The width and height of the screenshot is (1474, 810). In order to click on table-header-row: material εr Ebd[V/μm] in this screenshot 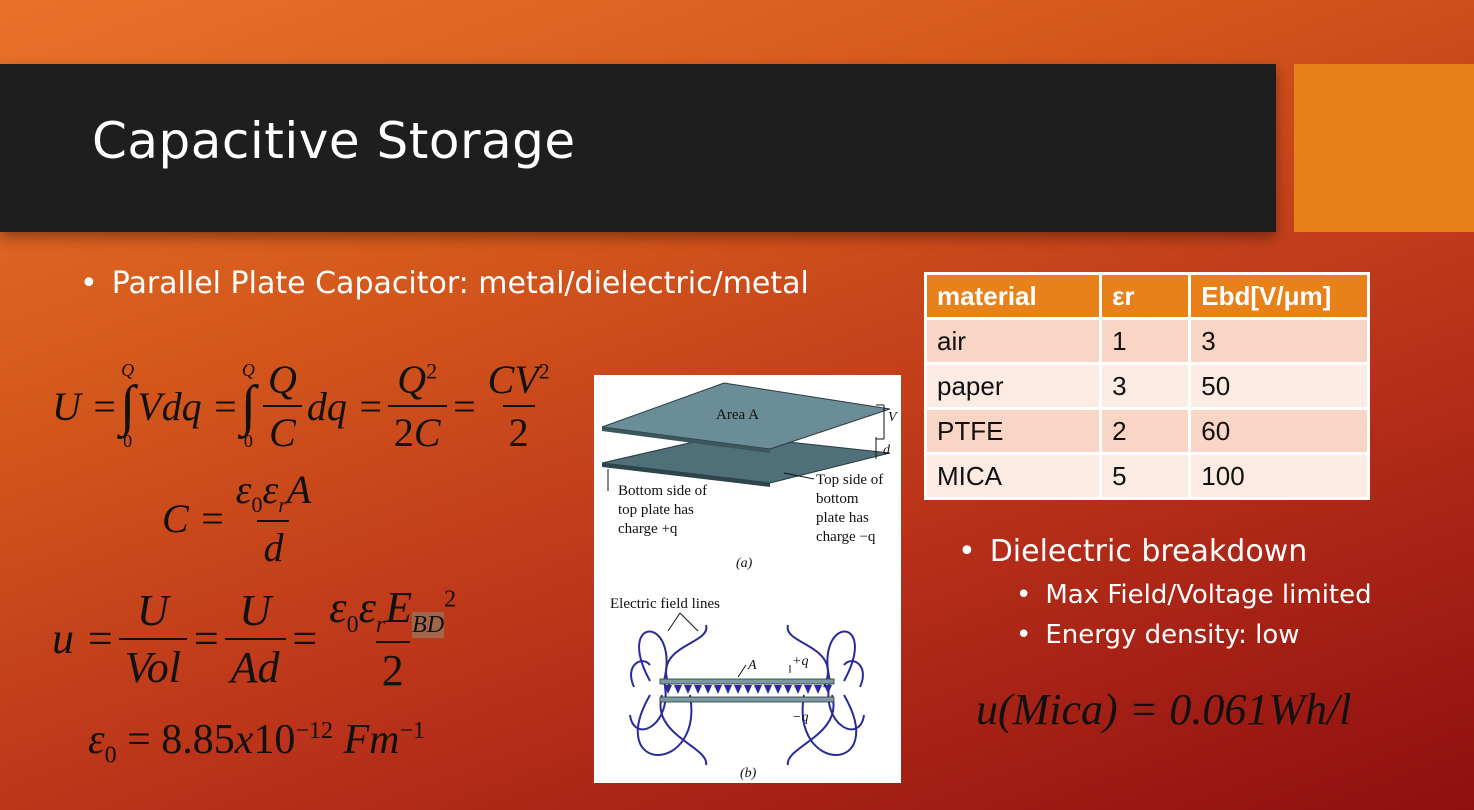, I will do `click(1146, 296)`.